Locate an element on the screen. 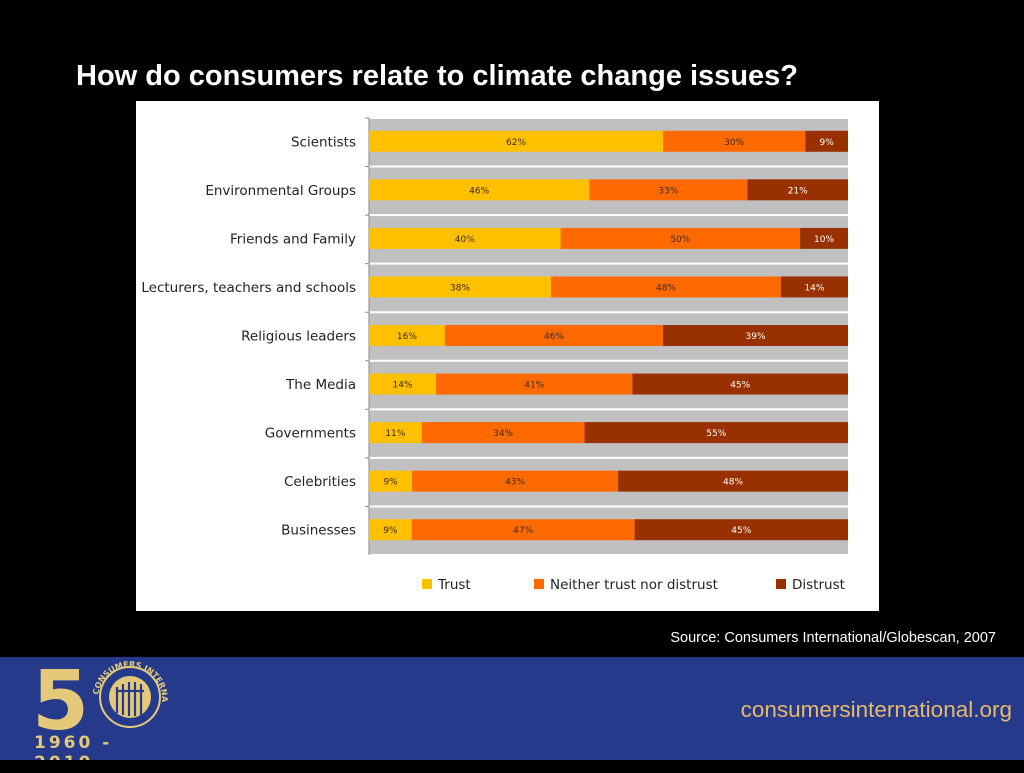 The height and width of the screenshot is (773, 1024). data-label: 55% is located at coordinates (716, 434).